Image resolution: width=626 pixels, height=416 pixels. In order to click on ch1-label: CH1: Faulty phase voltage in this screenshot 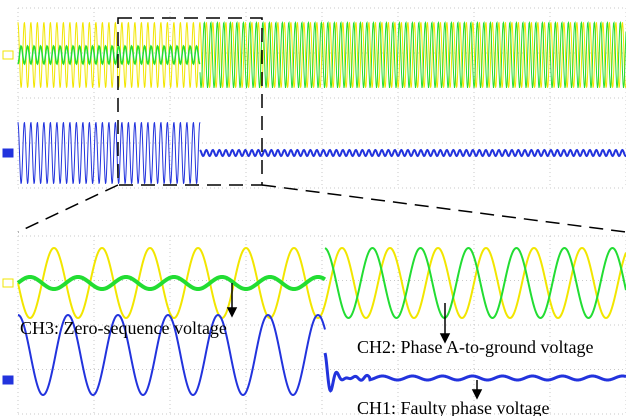, I will do `click(453, 407)`.